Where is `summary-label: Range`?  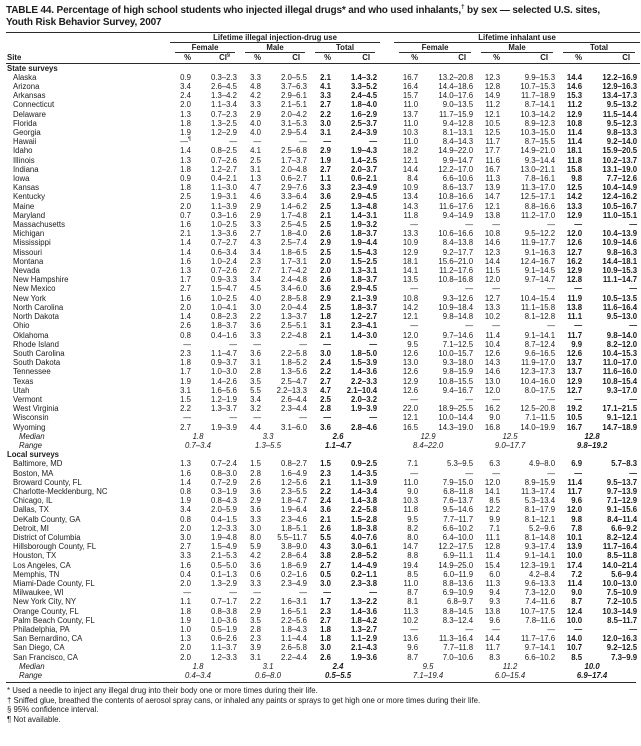 summary-label: Range is located at coordinates (30, 445).